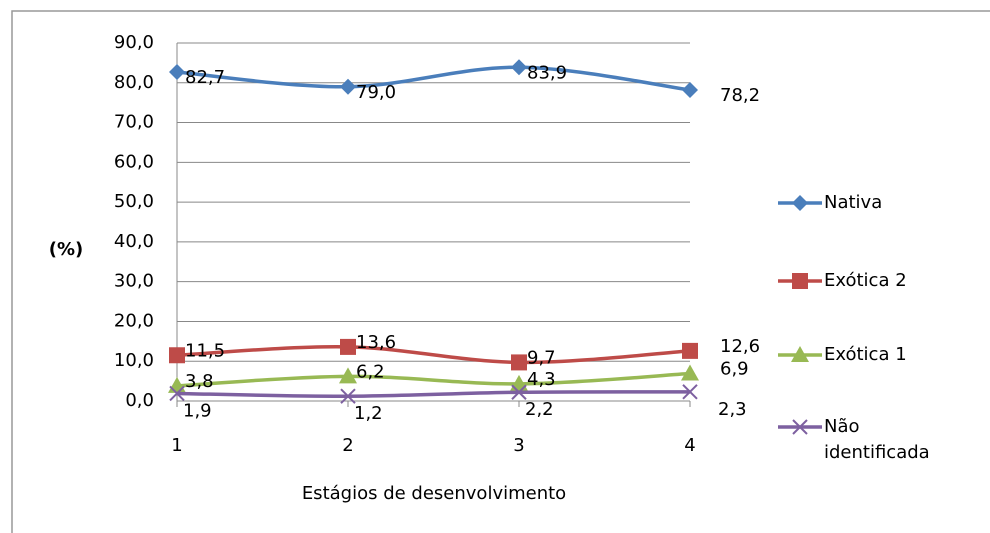 The width and height of the screenshot is (990, 533). What do you see at coordinates (134, 241) in the screenshot?
I see `y-tick-label: 40,0` at bounding box center [134, 241].